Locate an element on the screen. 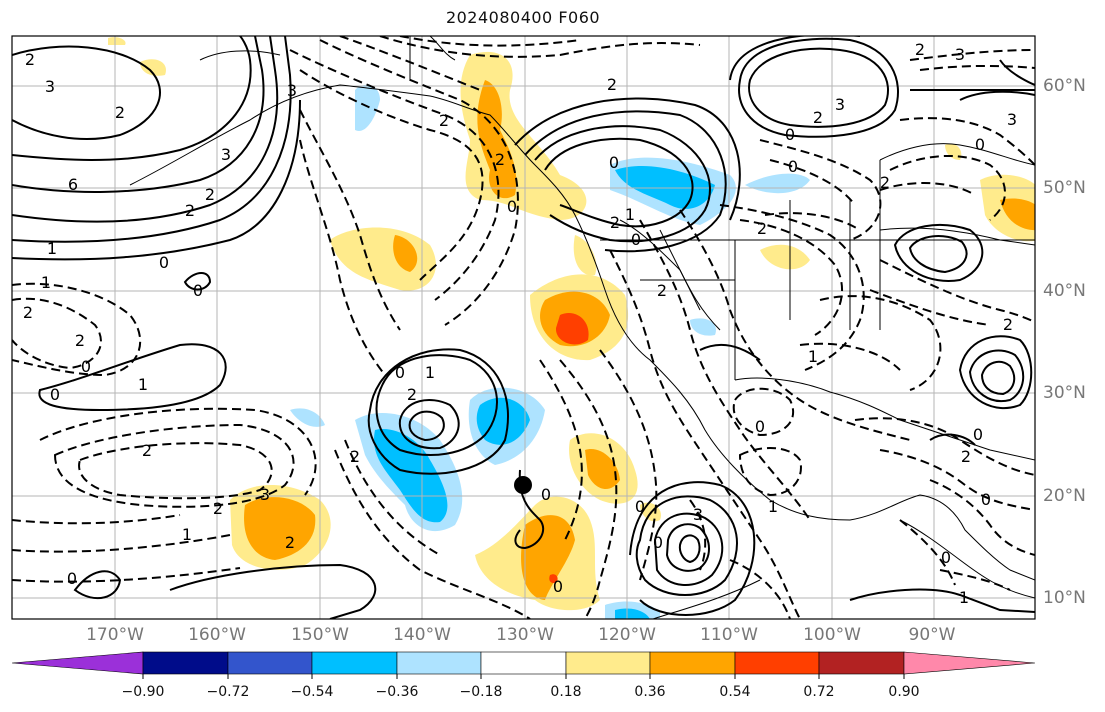  lat-label: 40°N is located at coordinates (1064, 291).